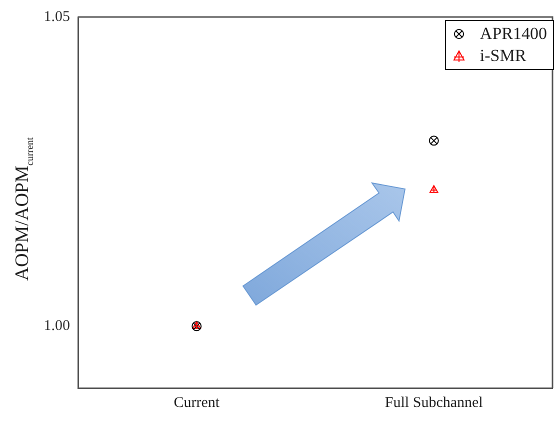 The width and height of the screenshot is (558, 426). I want to click on y-tick-label: 1.00, so click(57, 326).